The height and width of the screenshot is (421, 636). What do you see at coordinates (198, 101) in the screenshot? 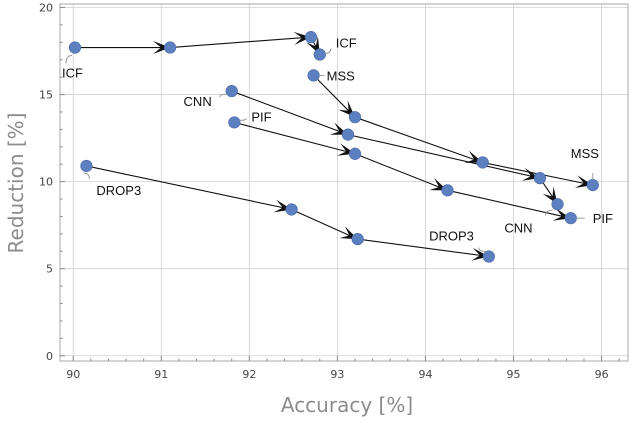
I see `point-label-cnn-start: CNN` at bounding box center [198, 101].